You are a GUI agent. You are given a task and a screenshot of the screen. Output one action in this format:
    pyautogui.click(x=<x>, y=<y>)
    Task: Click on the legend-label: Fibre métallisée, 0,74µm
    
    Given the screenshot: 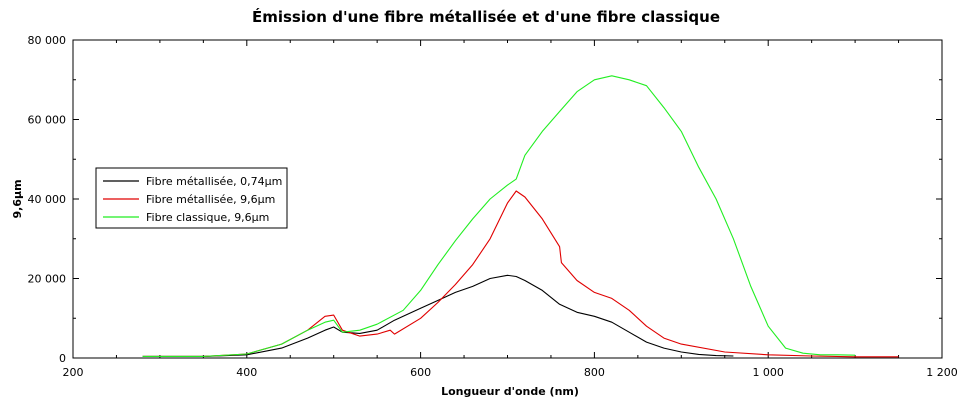 What is the action you would take?
    pyautogui.click(x=214, y=181)
    